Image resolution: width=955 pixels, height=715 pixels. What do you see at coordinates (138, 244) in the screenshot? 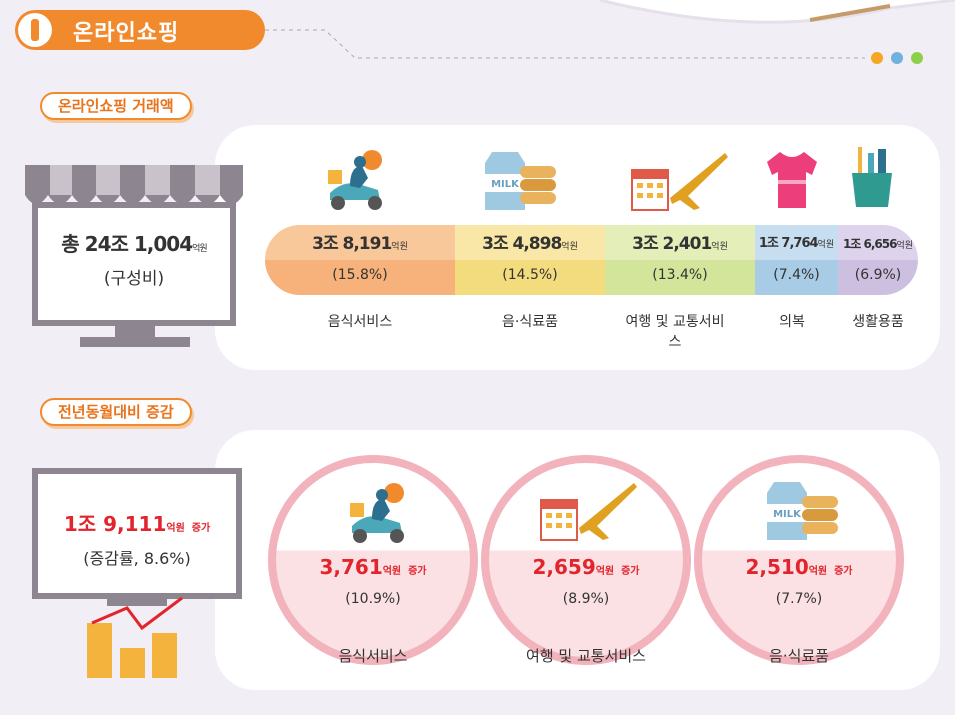
I see `total-value: 24조 1,004` at bounding box center [138, 244].